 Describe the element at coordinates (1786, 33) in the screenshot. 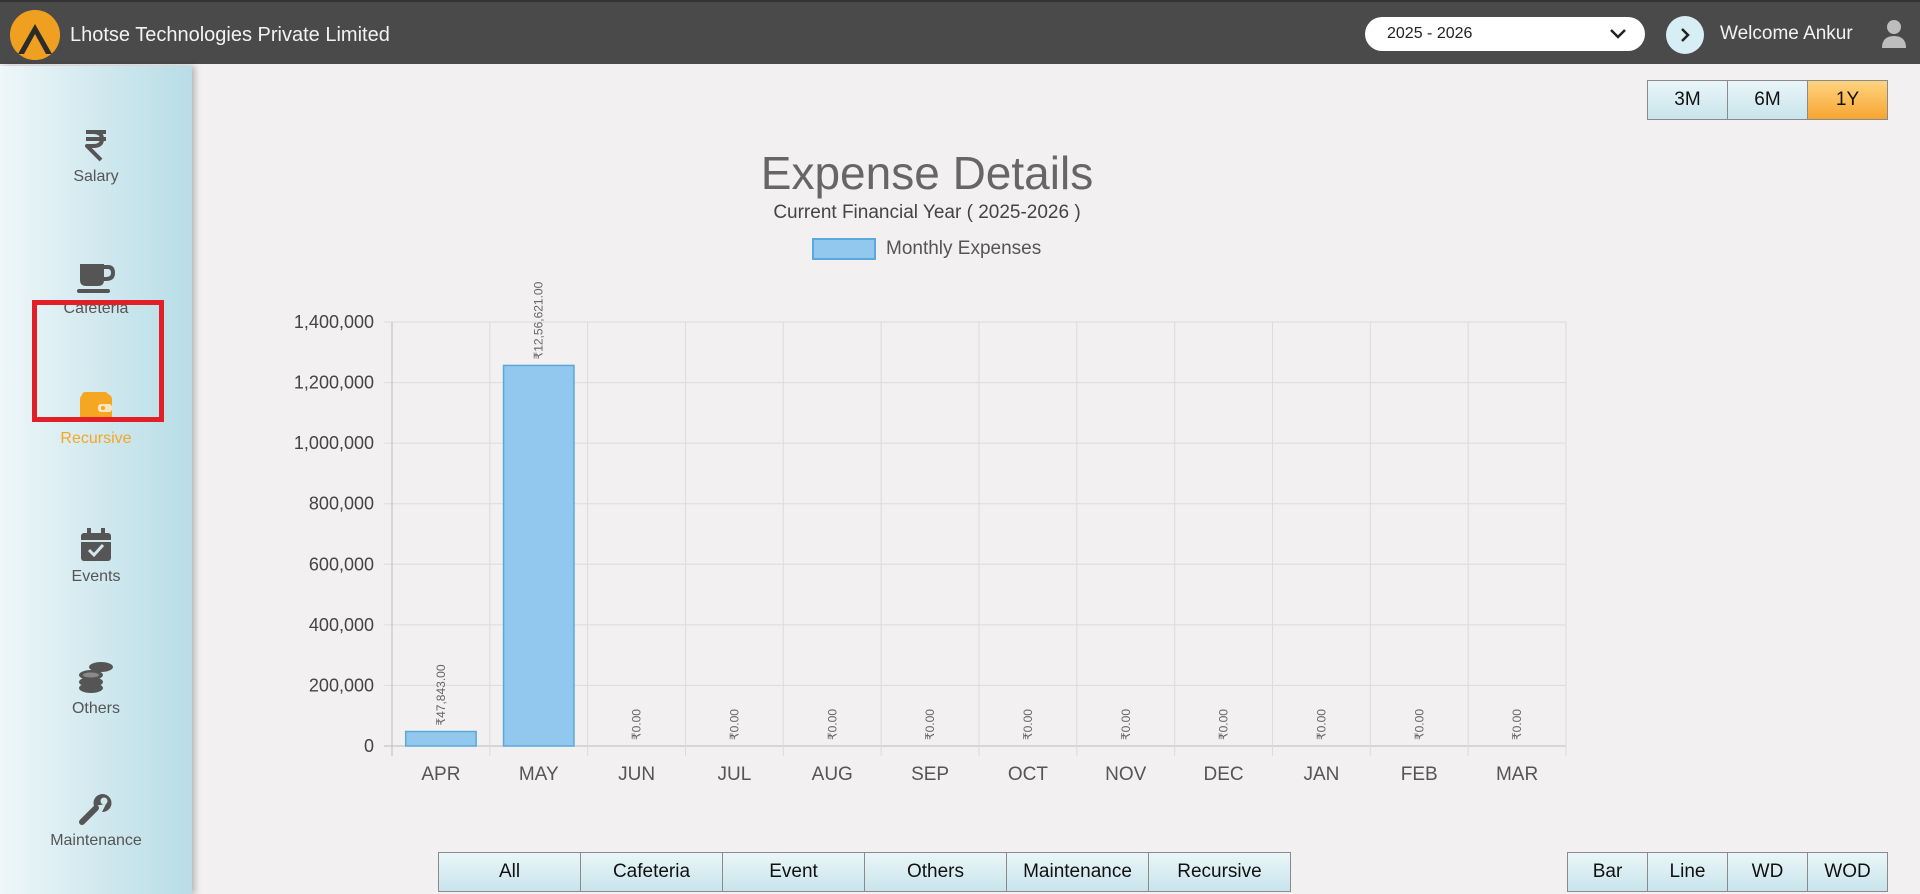

I see `welcome-text: Welcome Ankur` at that location.